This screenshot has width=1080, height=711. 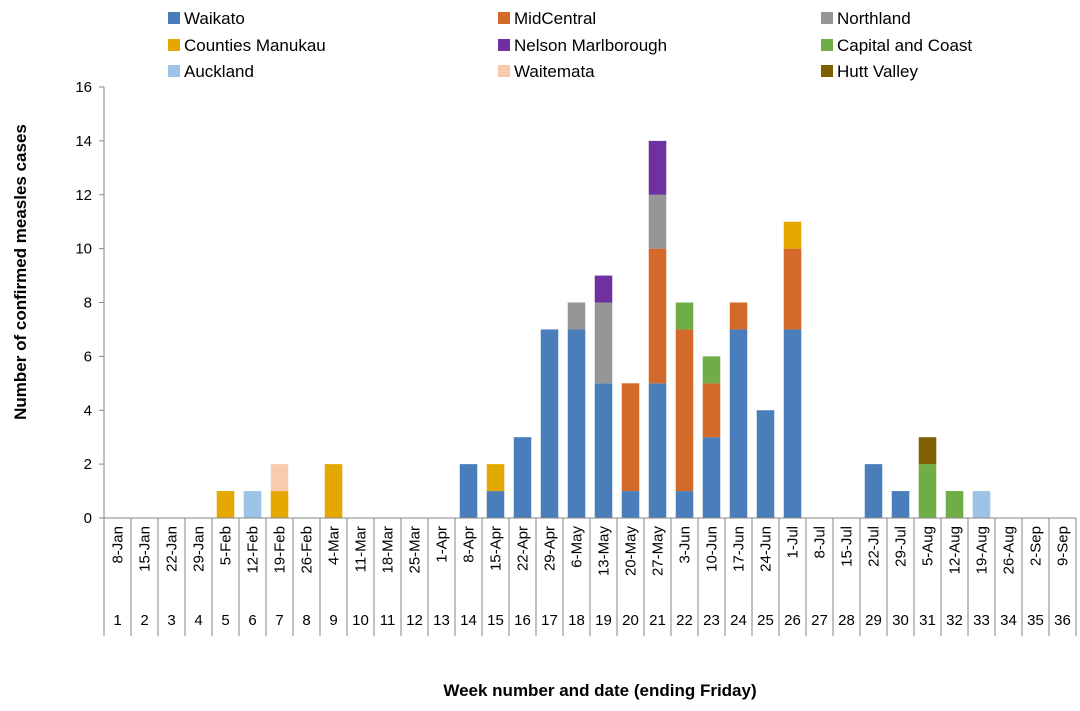 What do you see at coordinates (219, 71) in the screenshot?
I see `legend-label-6: Auckland` at bounding box center [219, 71].